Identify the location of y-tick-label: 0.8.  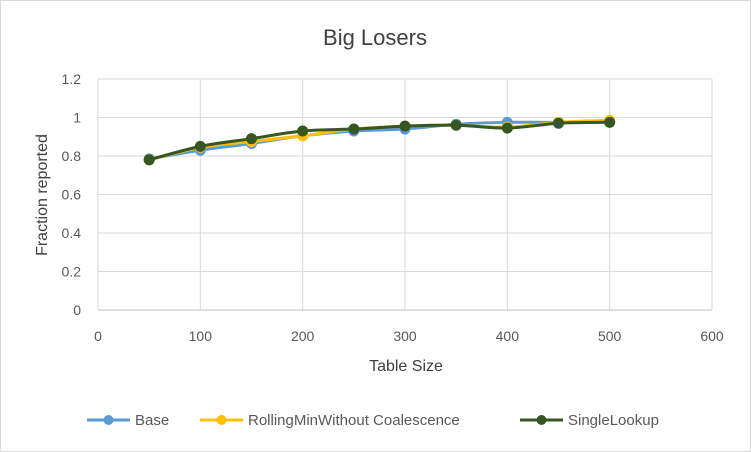
(72, 156).